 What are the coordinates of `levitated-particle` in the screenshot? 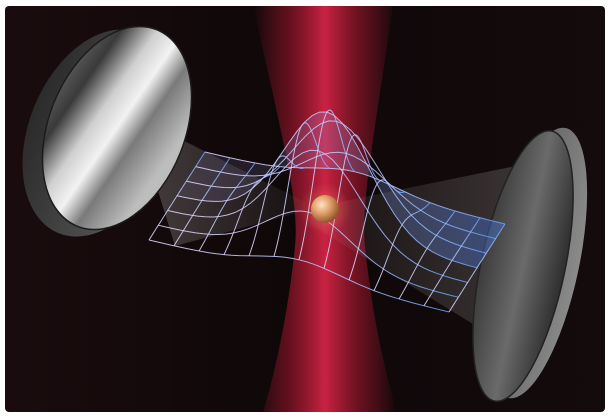 It's located at (325, 209).